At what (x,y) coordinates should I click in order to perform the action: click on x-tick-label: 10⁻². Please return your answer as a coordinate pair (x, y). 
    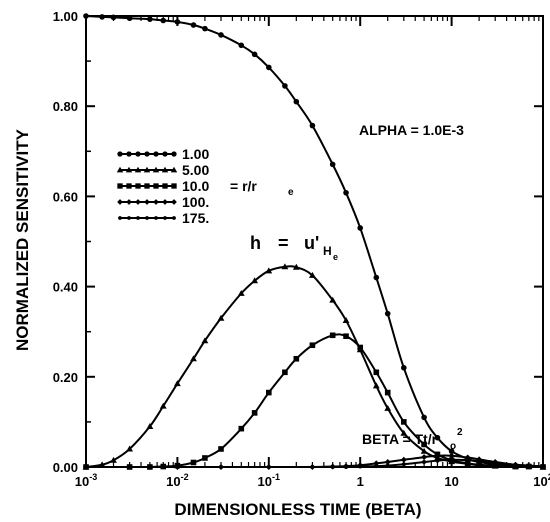
    Looking at the image, I should click on (177, 480).